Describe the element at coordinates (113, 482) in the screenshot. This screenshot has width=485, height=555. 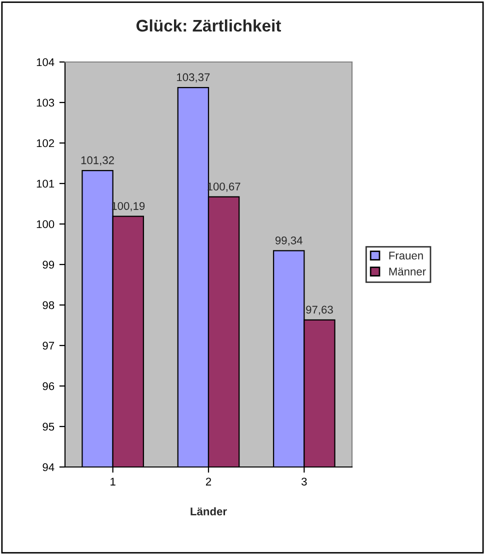
I see `x-tick-label: 1` at that location.